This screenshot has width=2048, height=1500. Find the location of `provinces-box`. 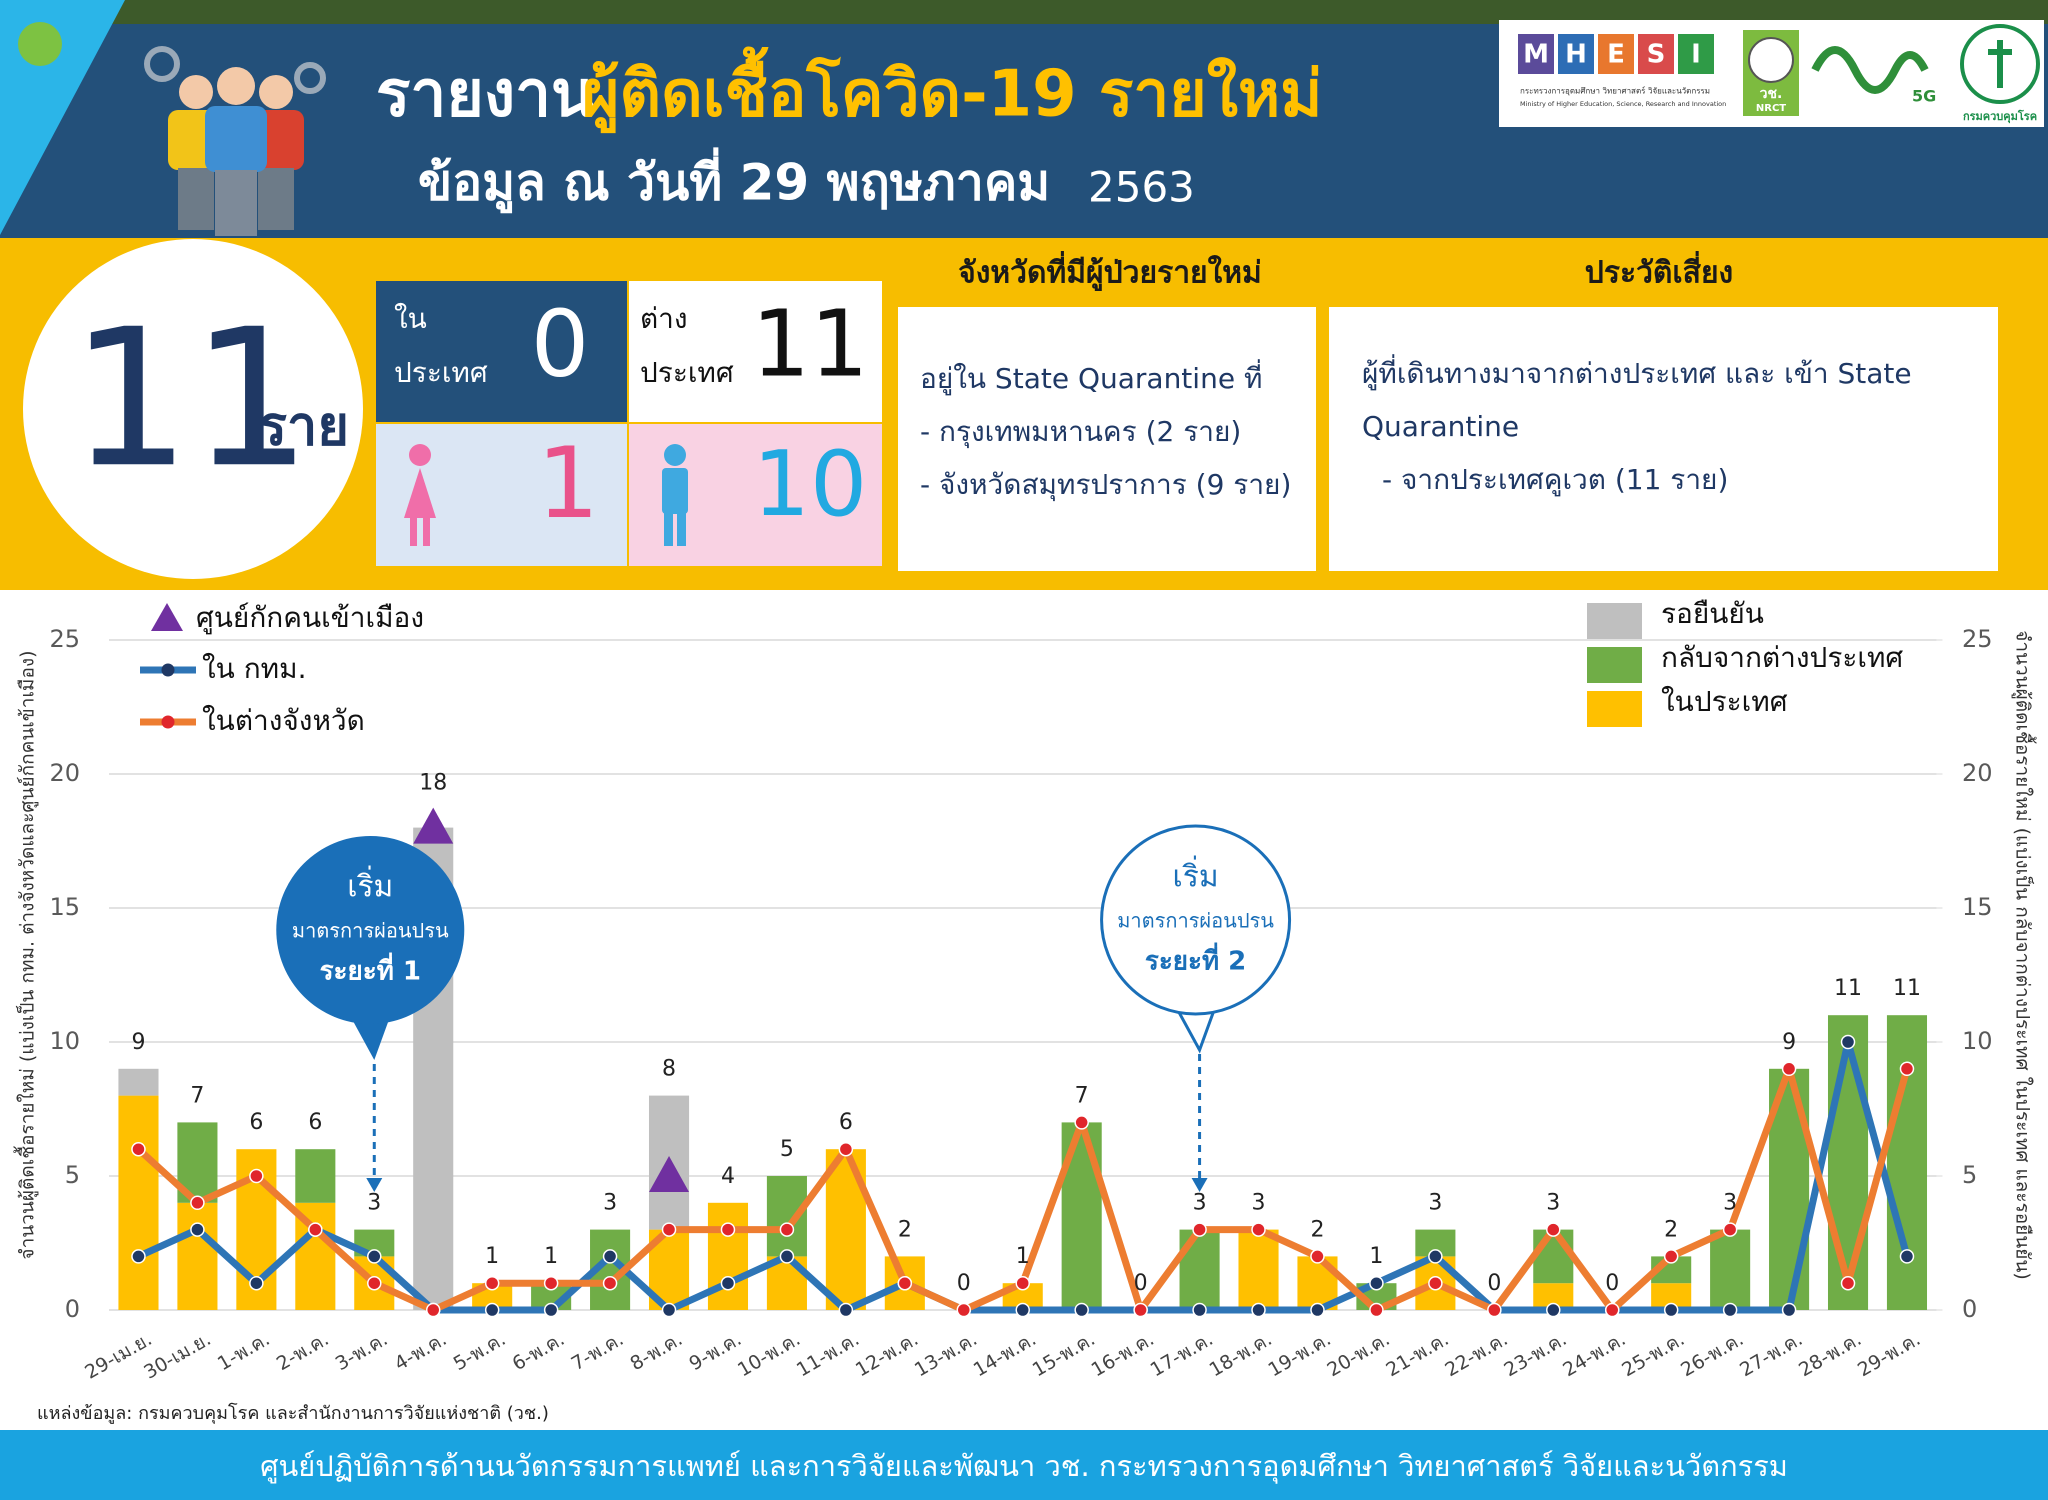

provinces-box is located at coordinates (1107, 439).